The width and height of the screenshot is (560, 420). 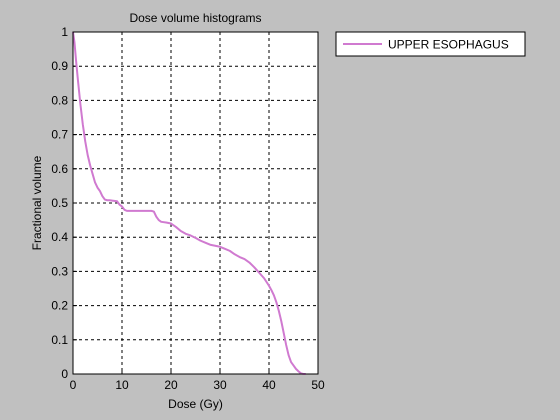 What do you see at coordinates (59, 66) in the screenshot?
I see `y-tick-label: 0.9` at bounding box center [59, 66].